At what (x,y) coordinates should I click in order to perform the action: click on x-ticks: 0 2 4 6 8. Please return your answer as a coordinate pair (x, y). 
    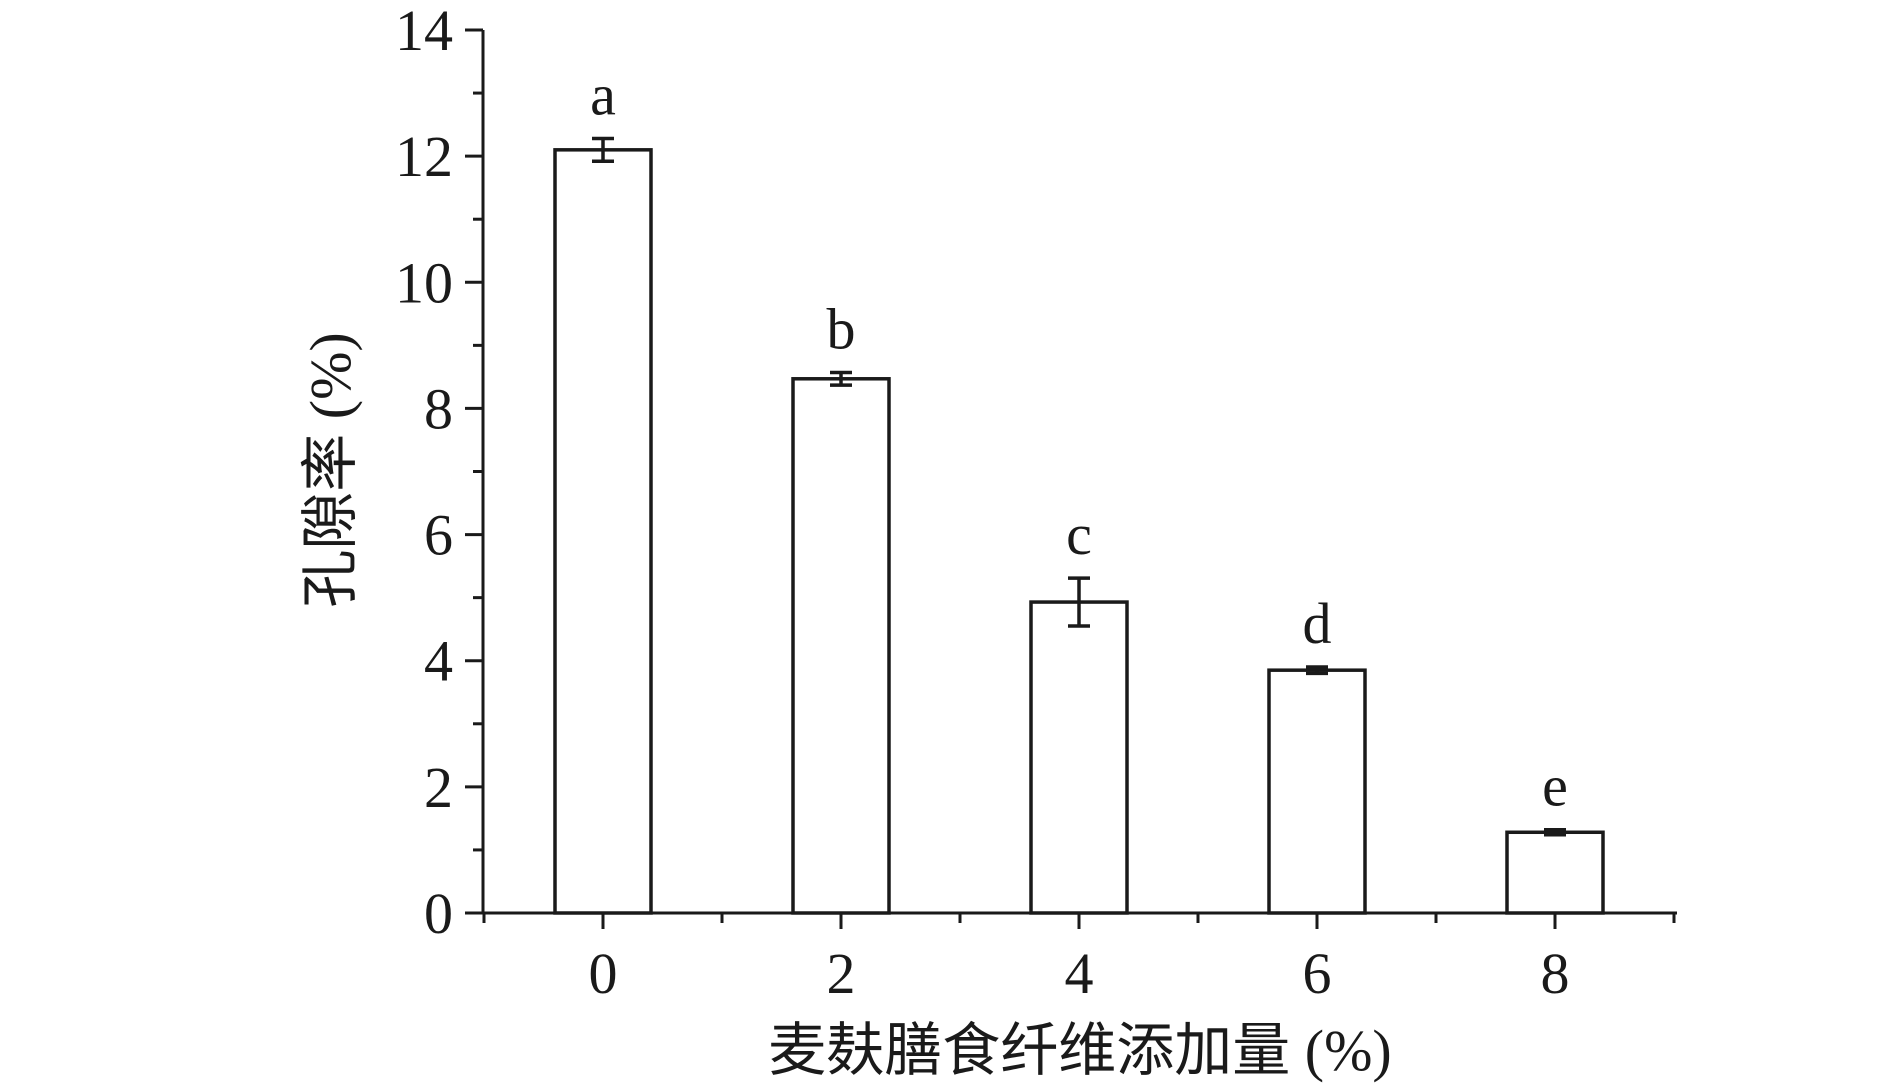
    Looking at the image, I should click on (1079, 959).